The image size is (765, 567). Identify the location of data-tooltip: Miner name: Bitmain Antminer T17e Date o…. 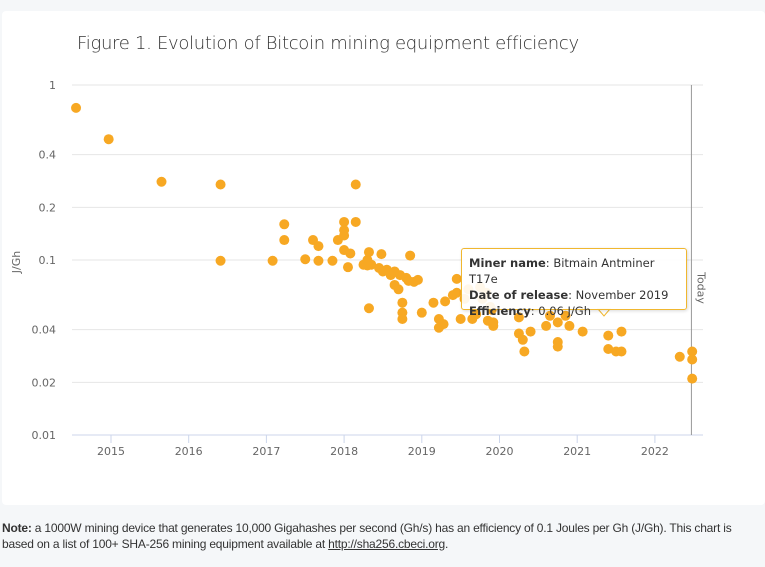
(574, 283).